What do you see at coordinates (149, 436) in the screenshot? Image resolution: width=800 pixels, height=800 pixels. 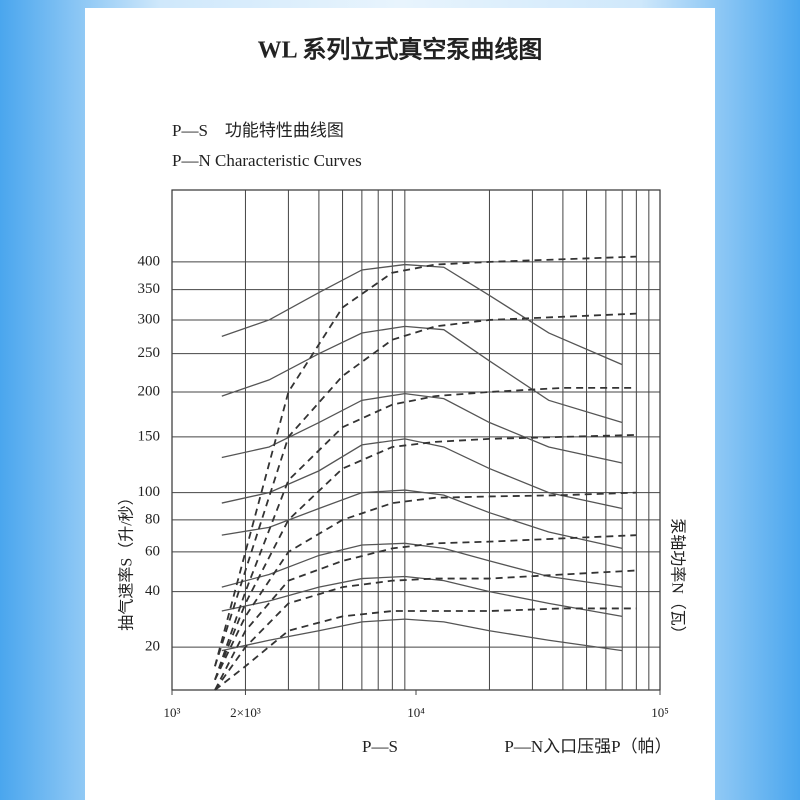 I see `y-tick-label: 150` at bounding box center [149, 436].